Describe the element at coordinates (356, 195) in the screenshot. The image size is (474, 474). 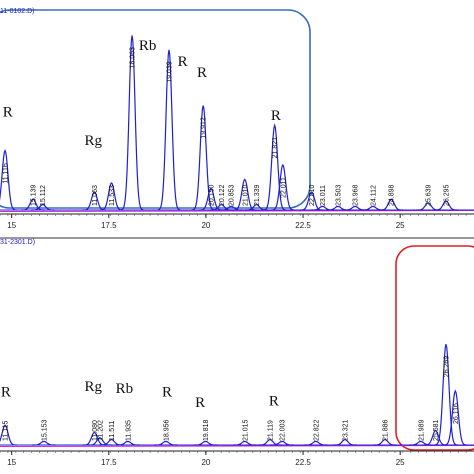
I see `peak-label: 23.968` at that location.